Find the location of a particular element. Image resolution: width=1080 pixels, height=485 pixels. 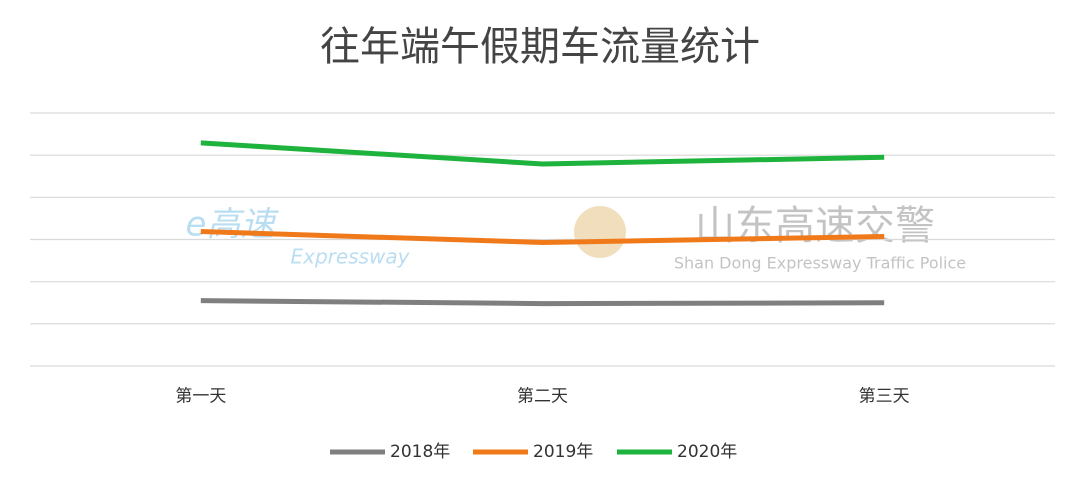

watermark-text: 山东高速交警 is located at coordinates (815, 226).